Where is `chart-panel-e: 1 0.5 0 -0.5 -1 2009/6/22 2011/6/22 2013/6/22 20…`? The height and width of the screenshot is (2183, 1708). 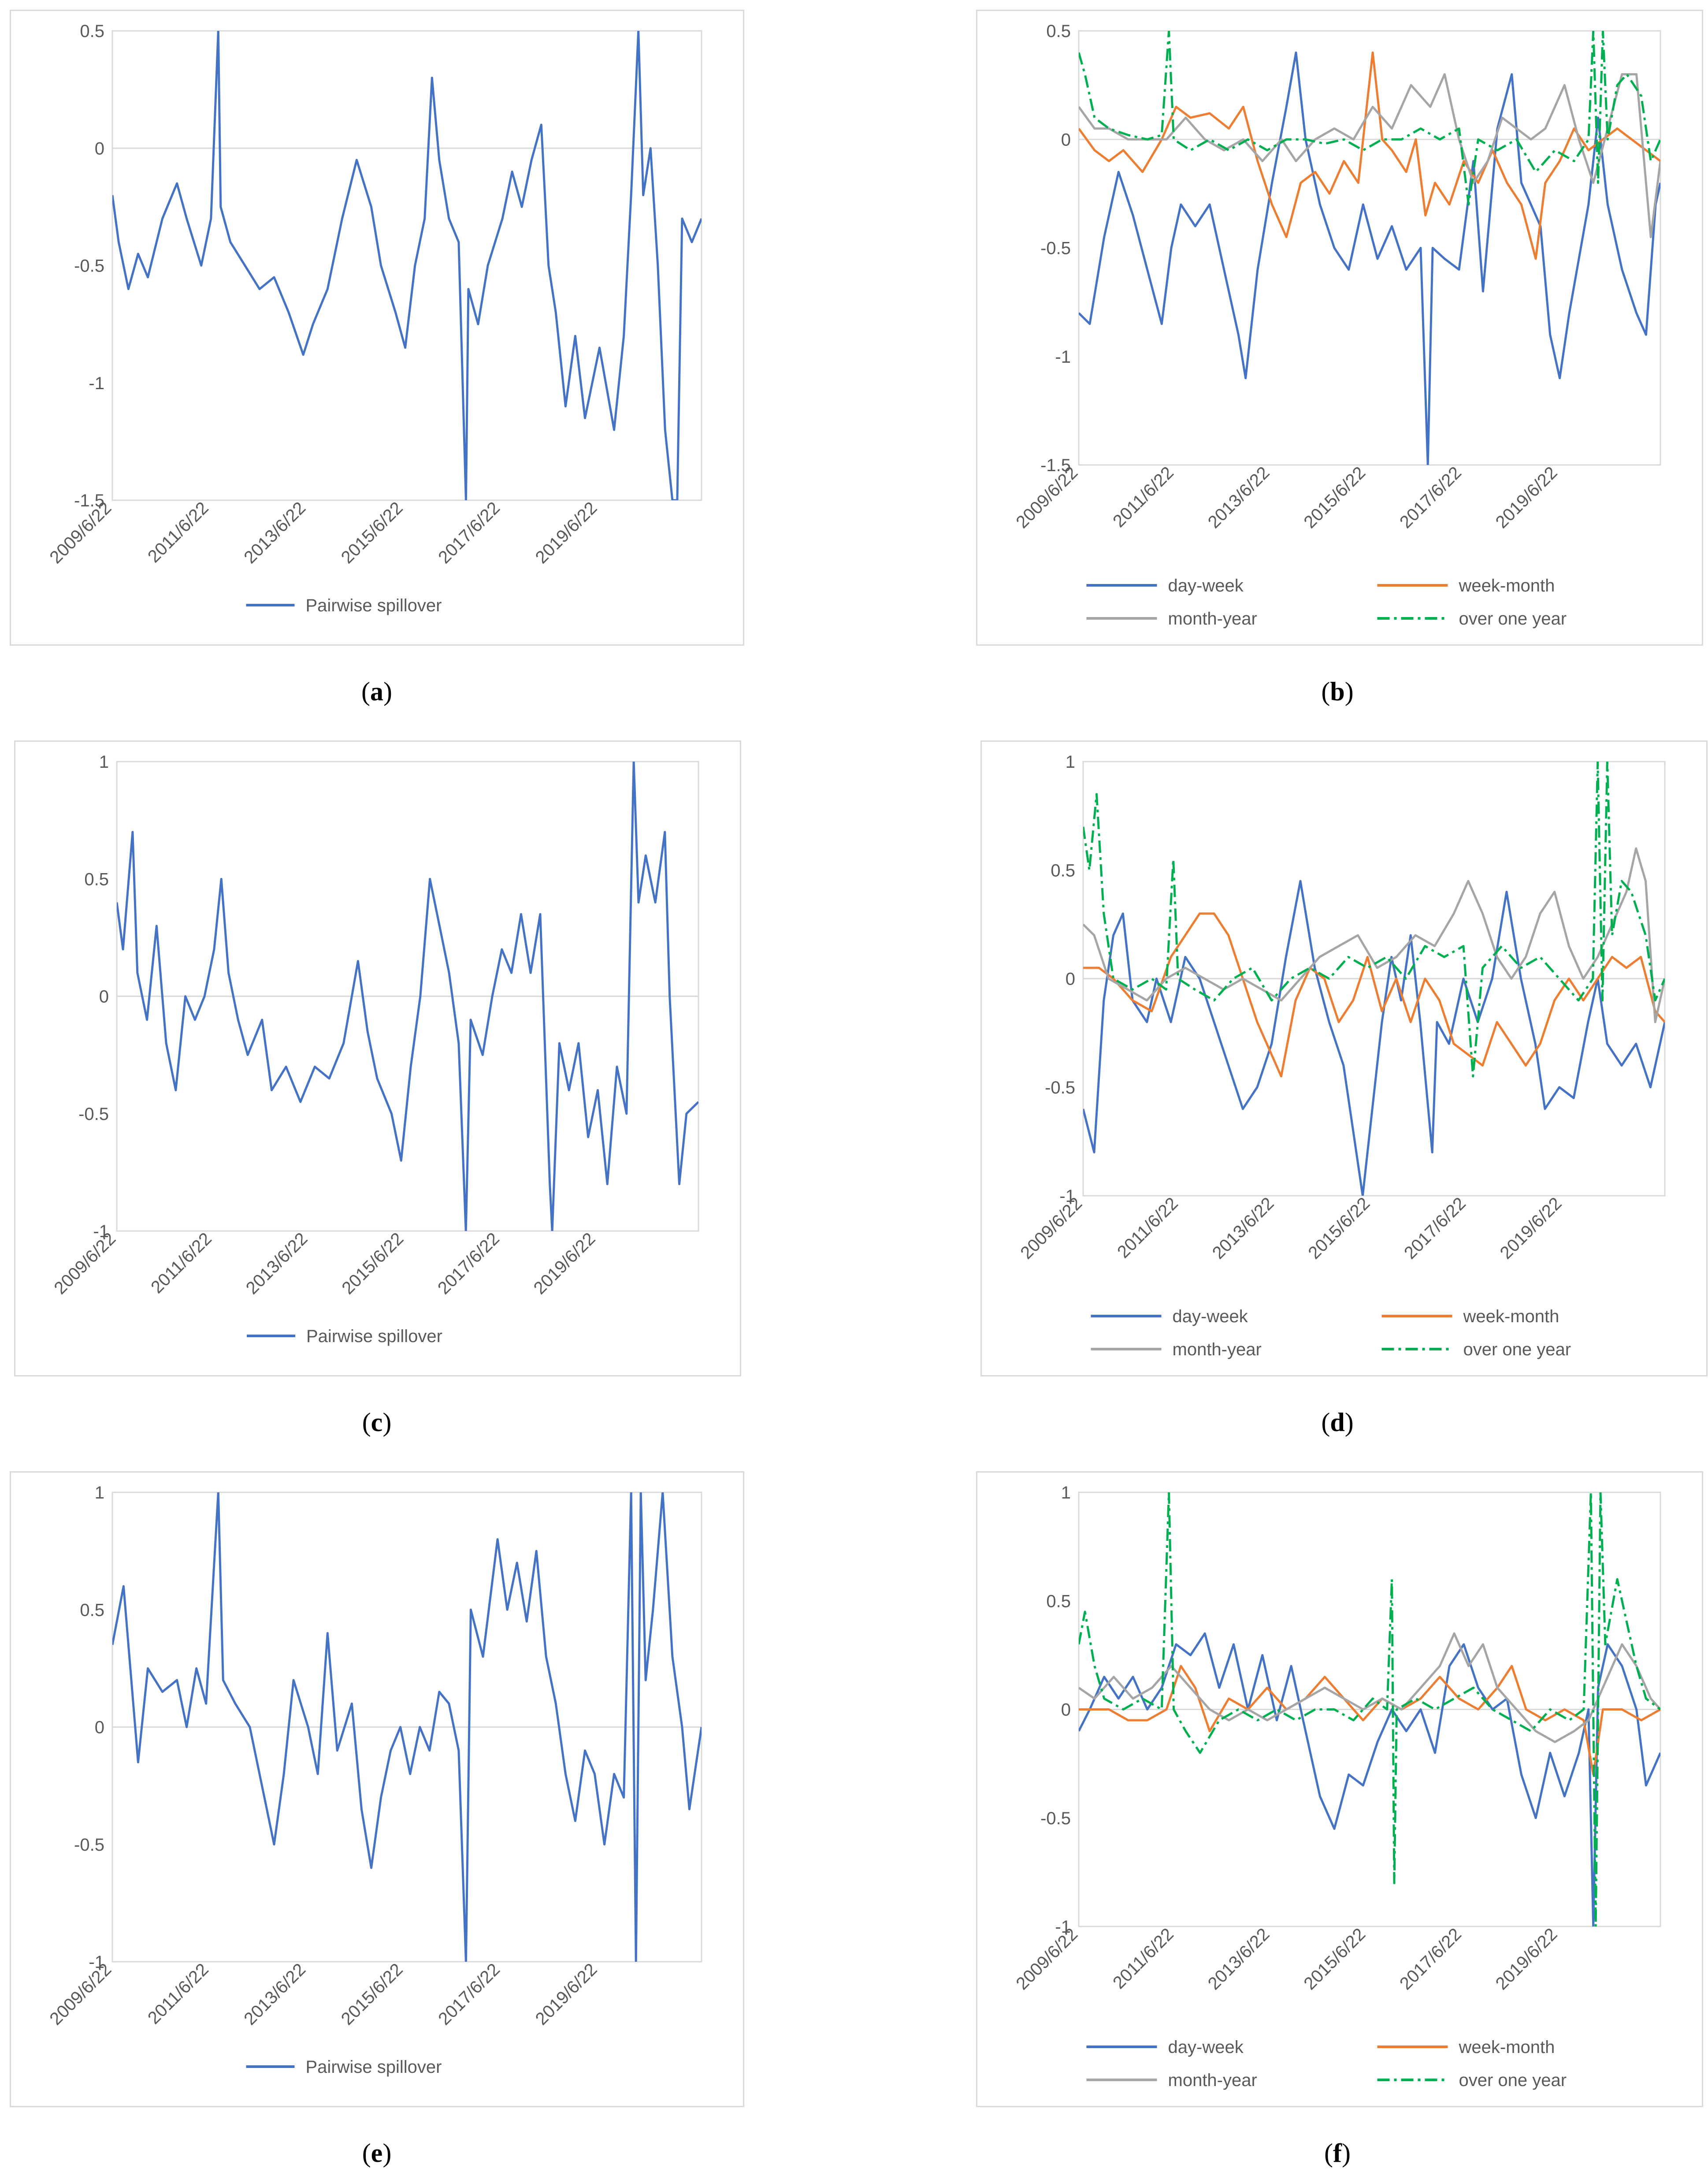
chart-panel-e: 1 0.5 0 -0.5 -1 2009/6/22 2011/6/22 2013/6/22 20… is located at coordinates (377, 1789).